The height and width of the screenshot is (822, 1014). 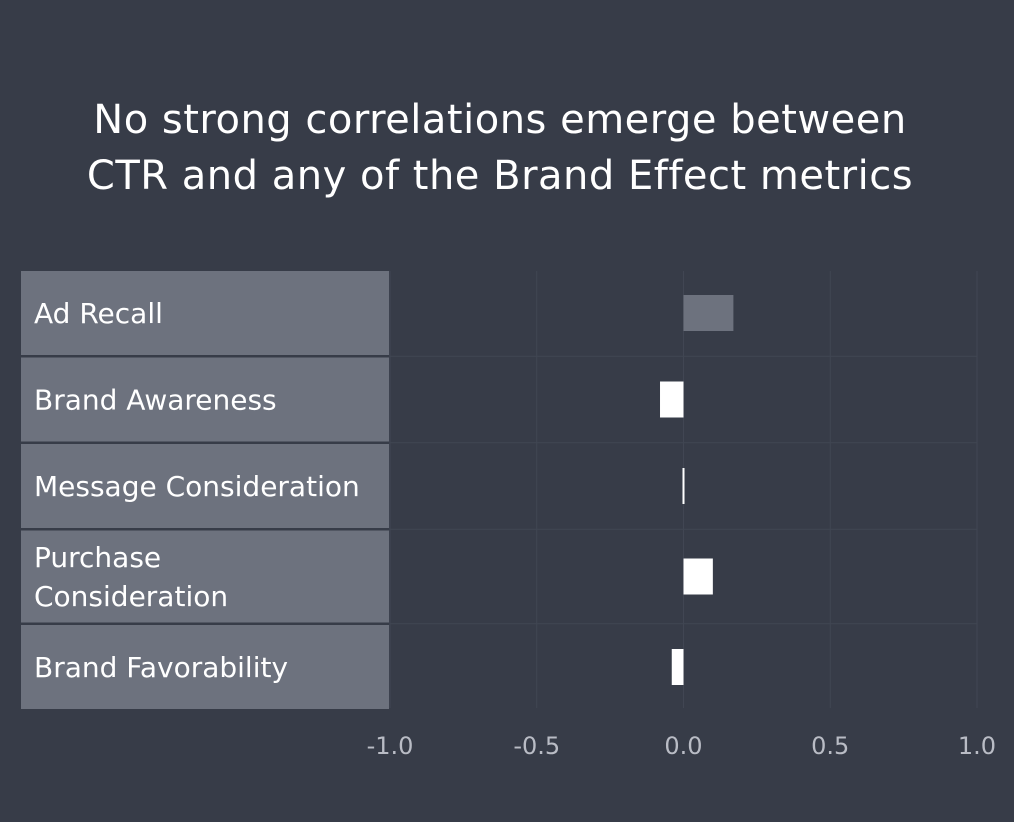 What do you see at coordinates (500, 120) in the screenshot?
I see `chart-title-line-1: No strong correlations emerge between` at bounding box center [500, 120].